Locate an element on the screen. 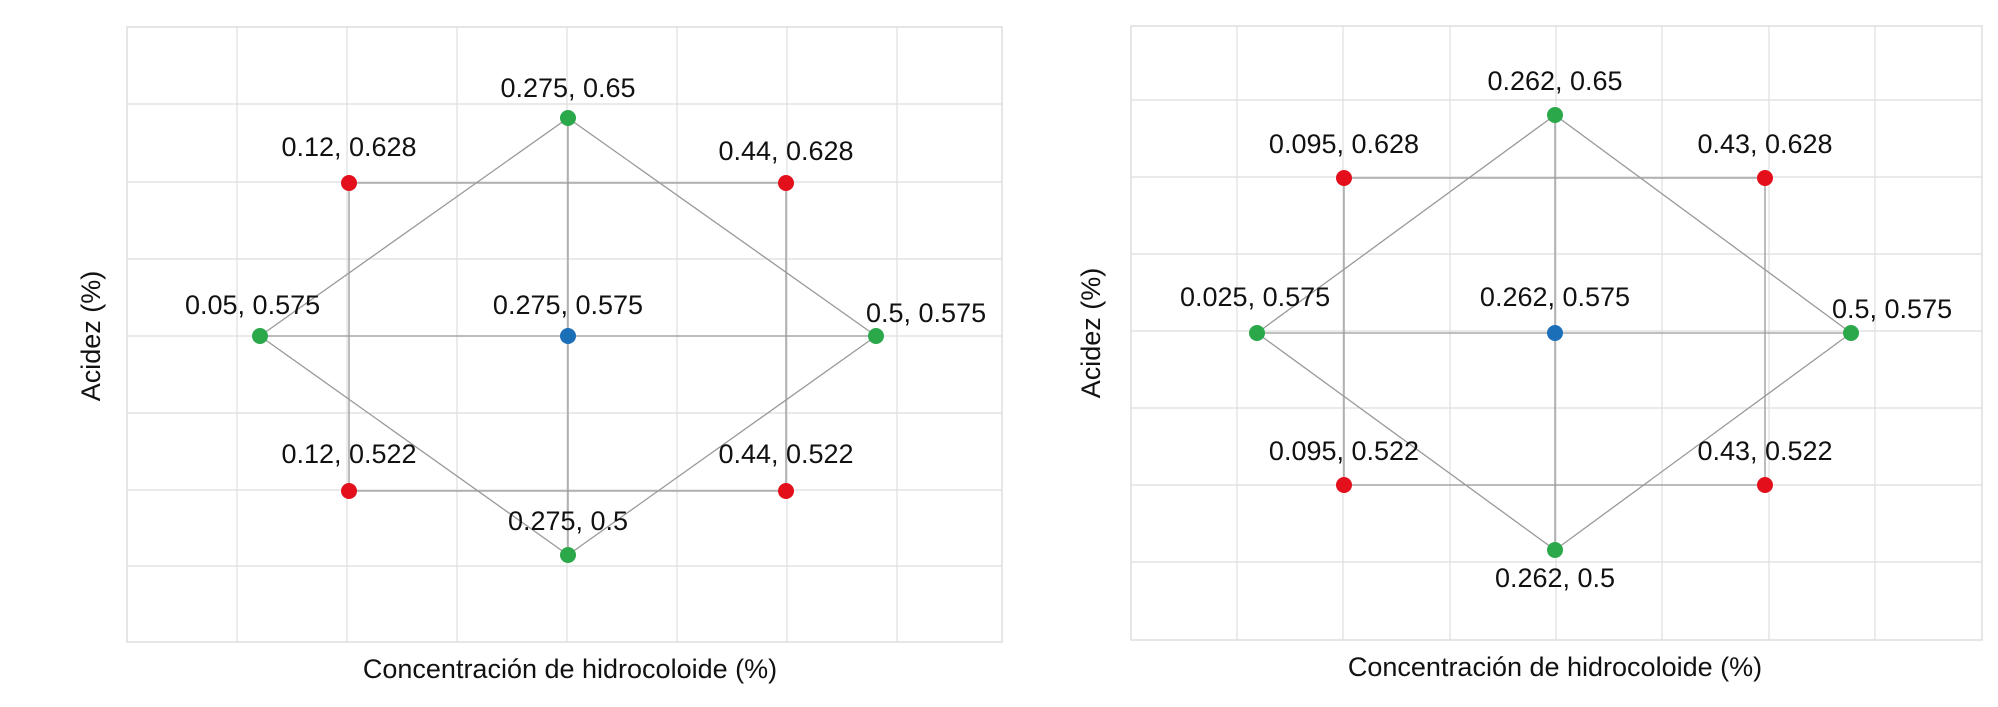 The width and height of the screenshot is (1998, 707). point-label-center: 0.275, 0.575 is located at coordinates (568, 305).